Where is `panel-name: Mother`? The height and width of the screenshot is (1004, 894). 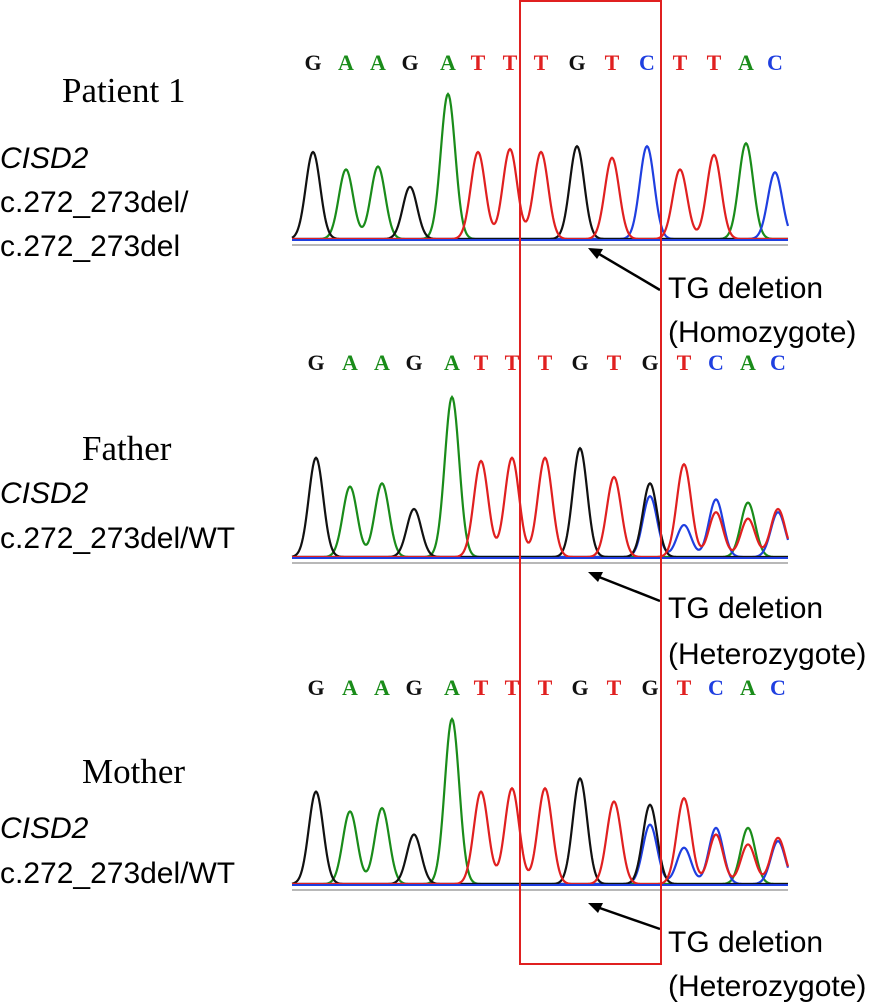
panel-name: Mother is located at coordinates (133, 771).